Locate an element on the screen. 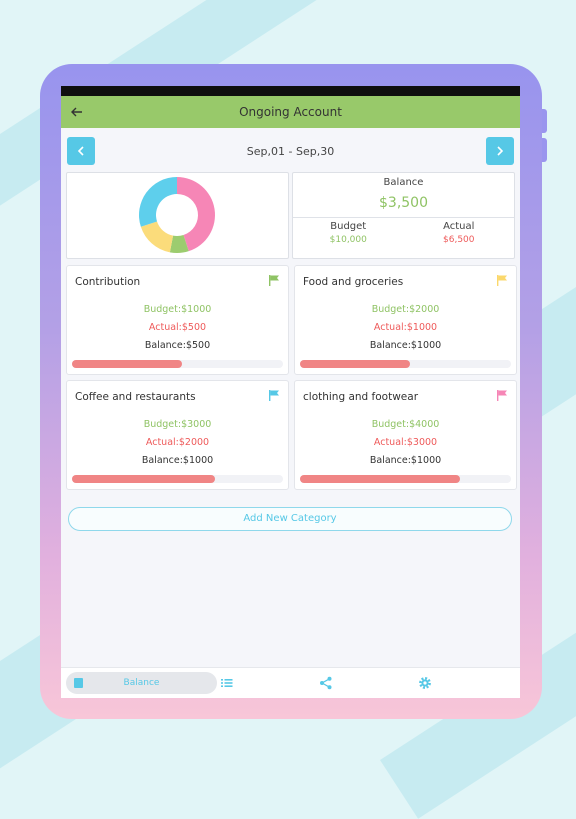 The image size is (576, 819). budget-label: Budget is located at coordinates (348, 226).